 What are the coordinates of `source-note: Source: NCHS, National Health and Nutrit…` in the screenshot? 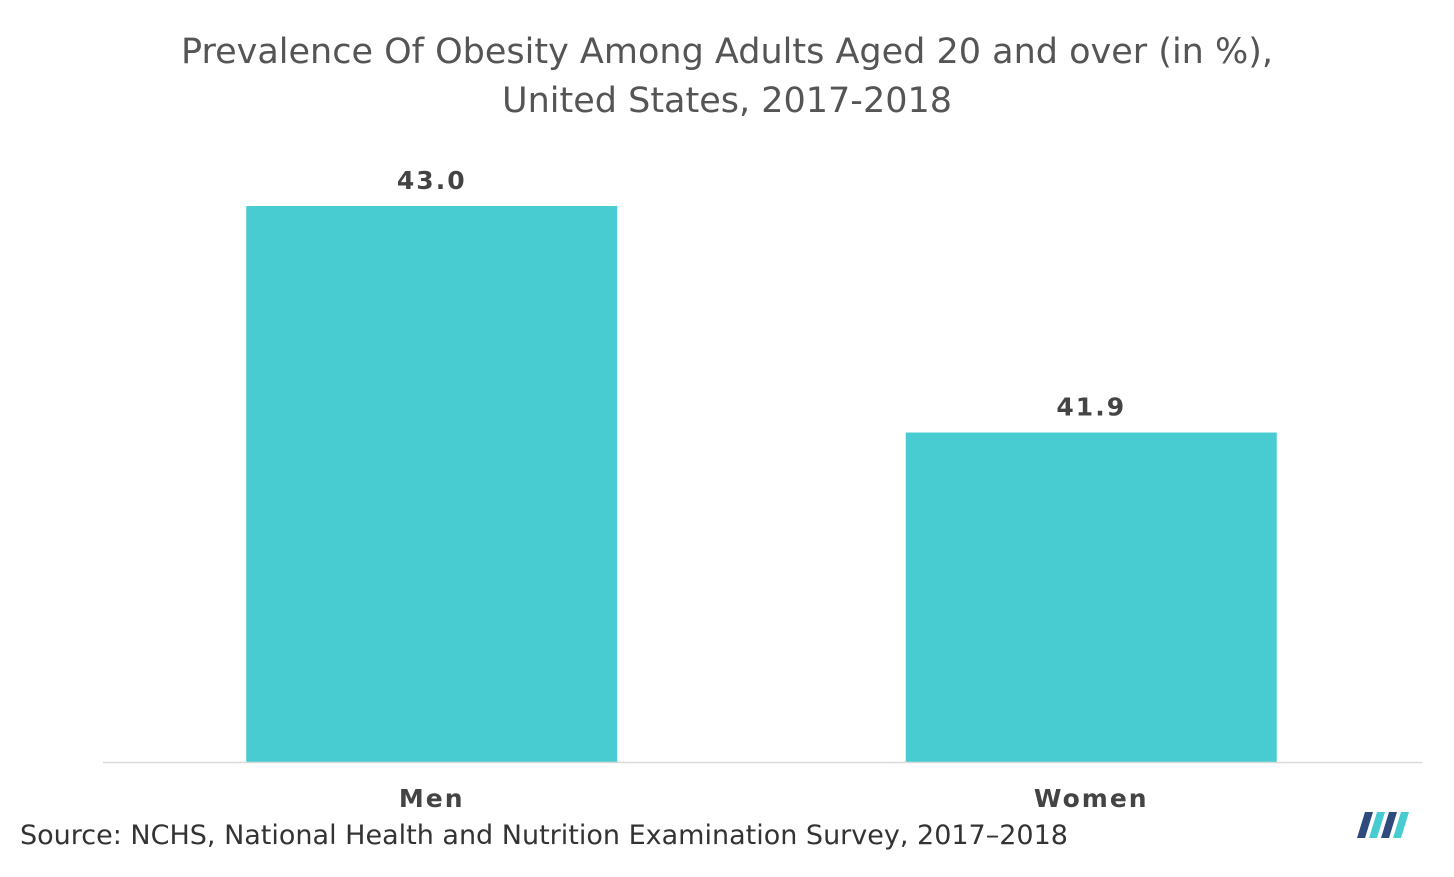 It's located at (544, 835).